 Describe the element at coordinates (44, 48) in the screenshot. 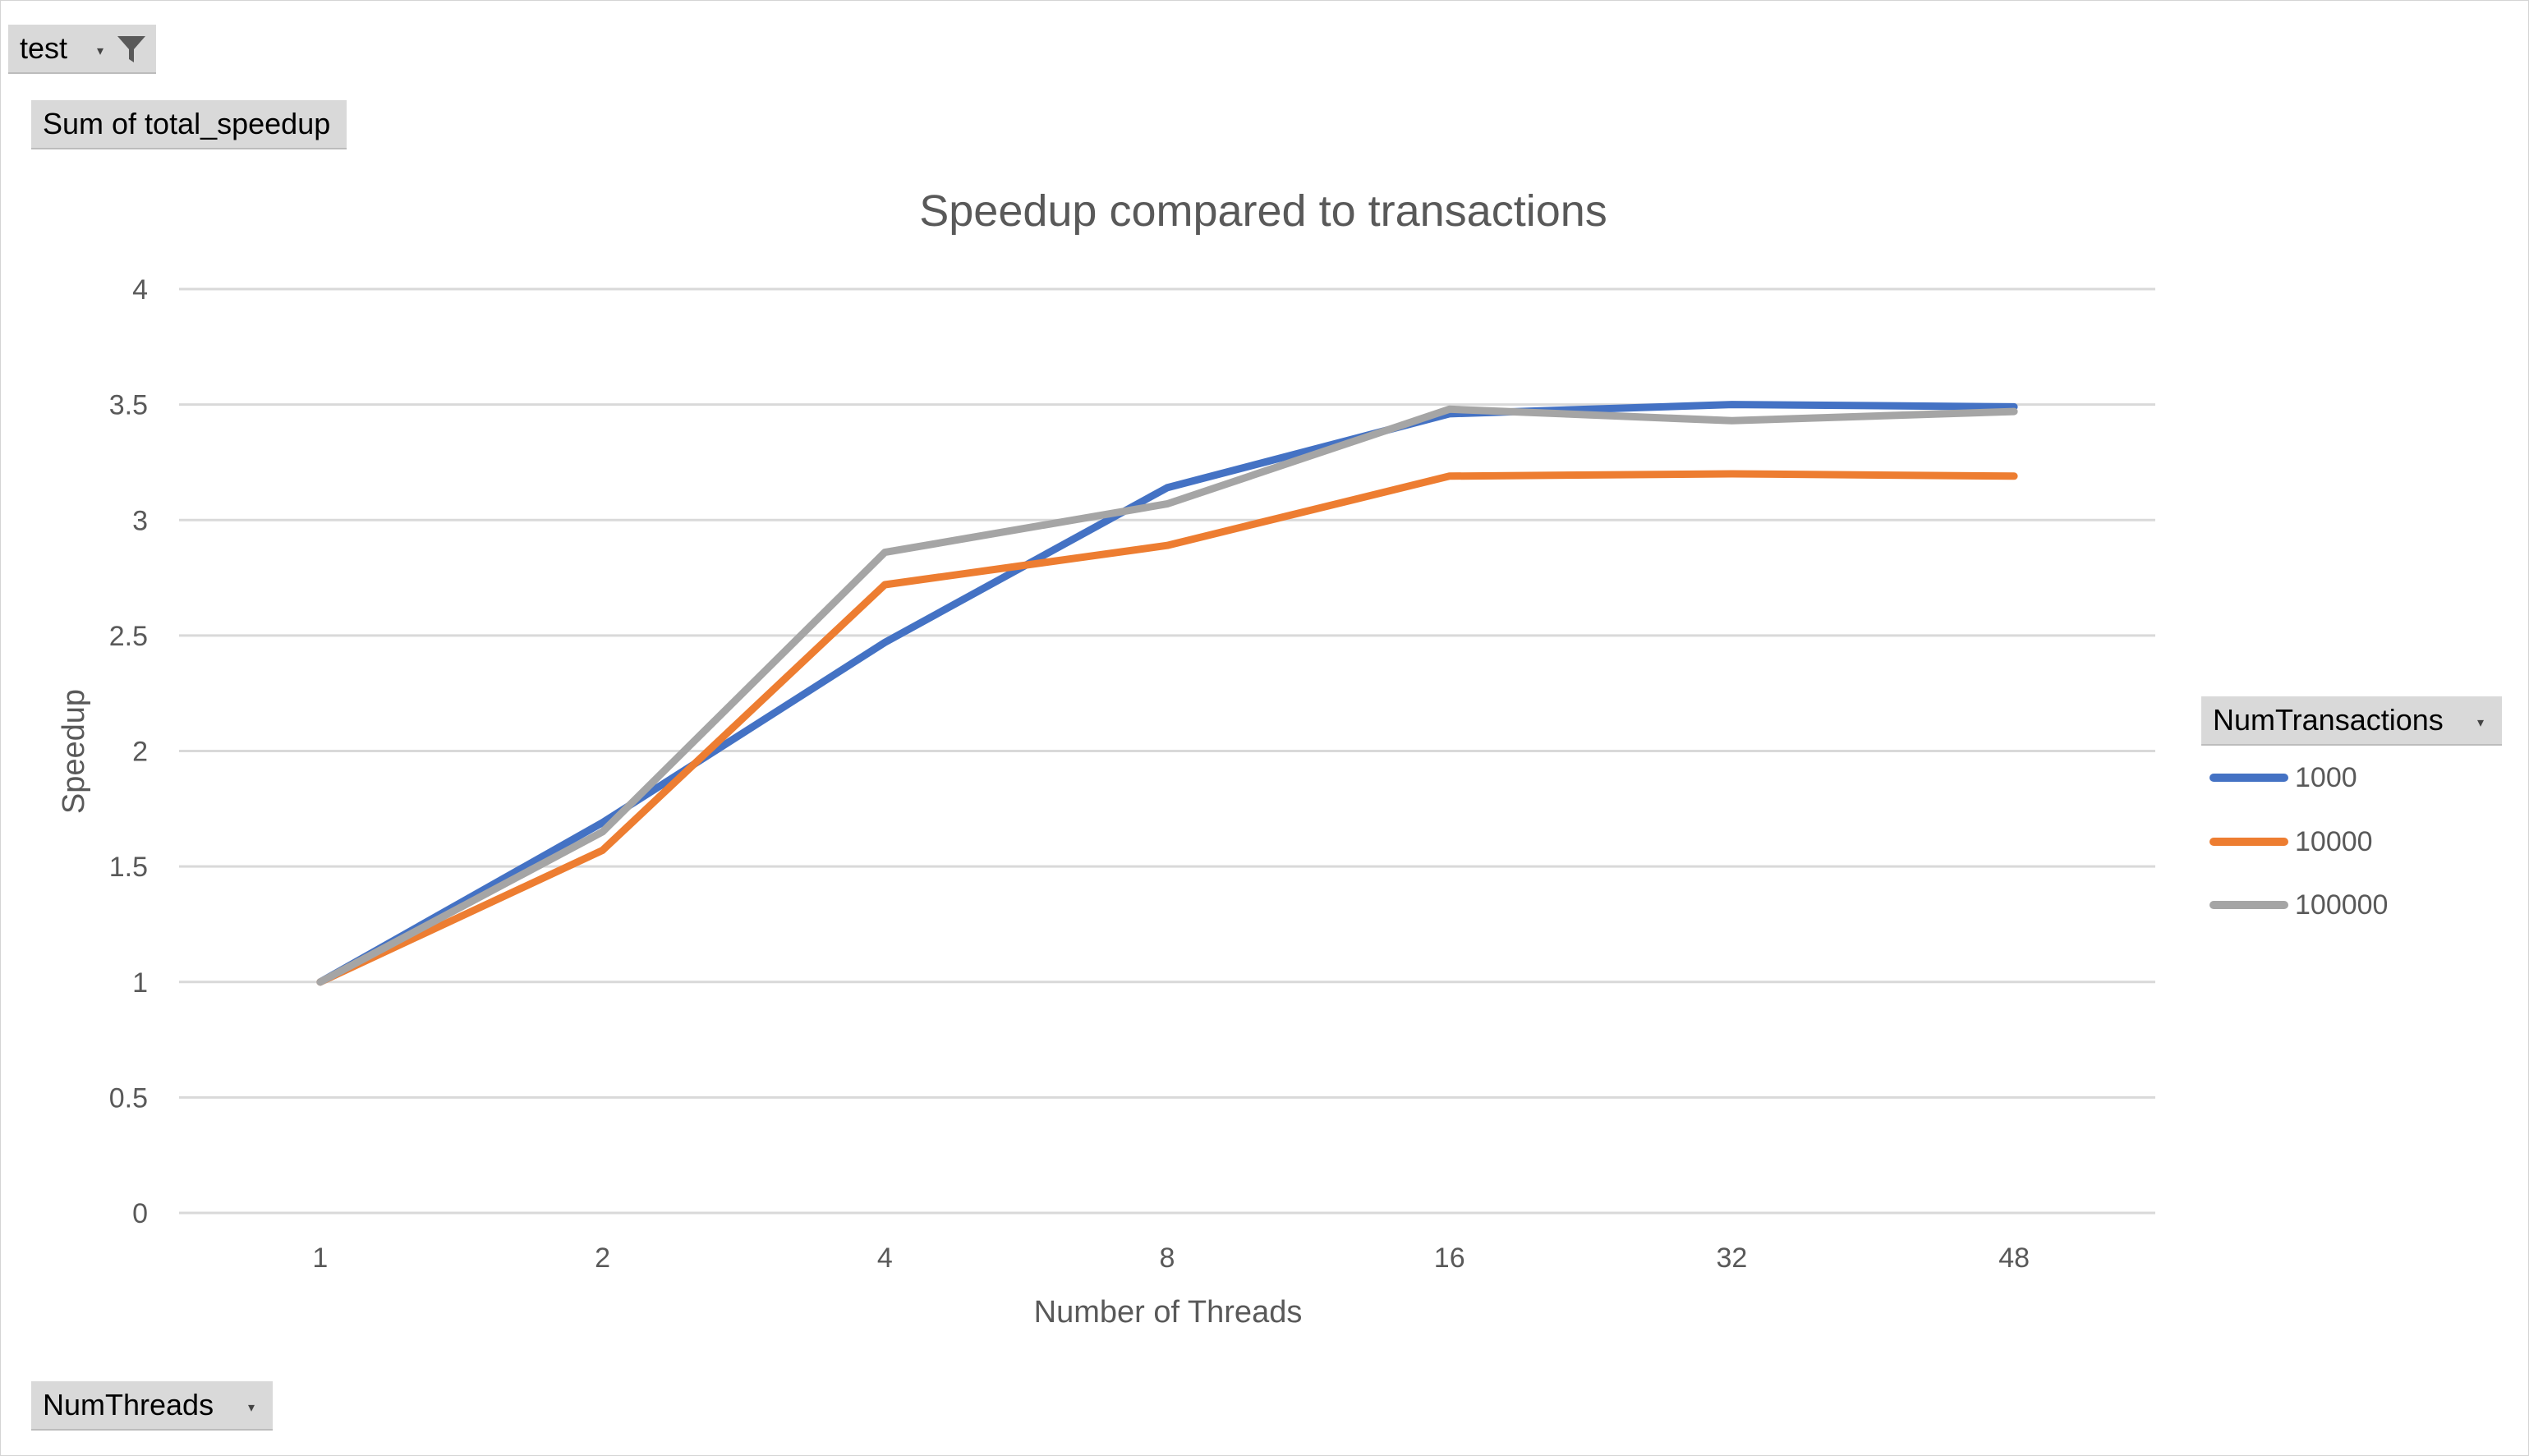

I see `report-filter-label: test` at that location.